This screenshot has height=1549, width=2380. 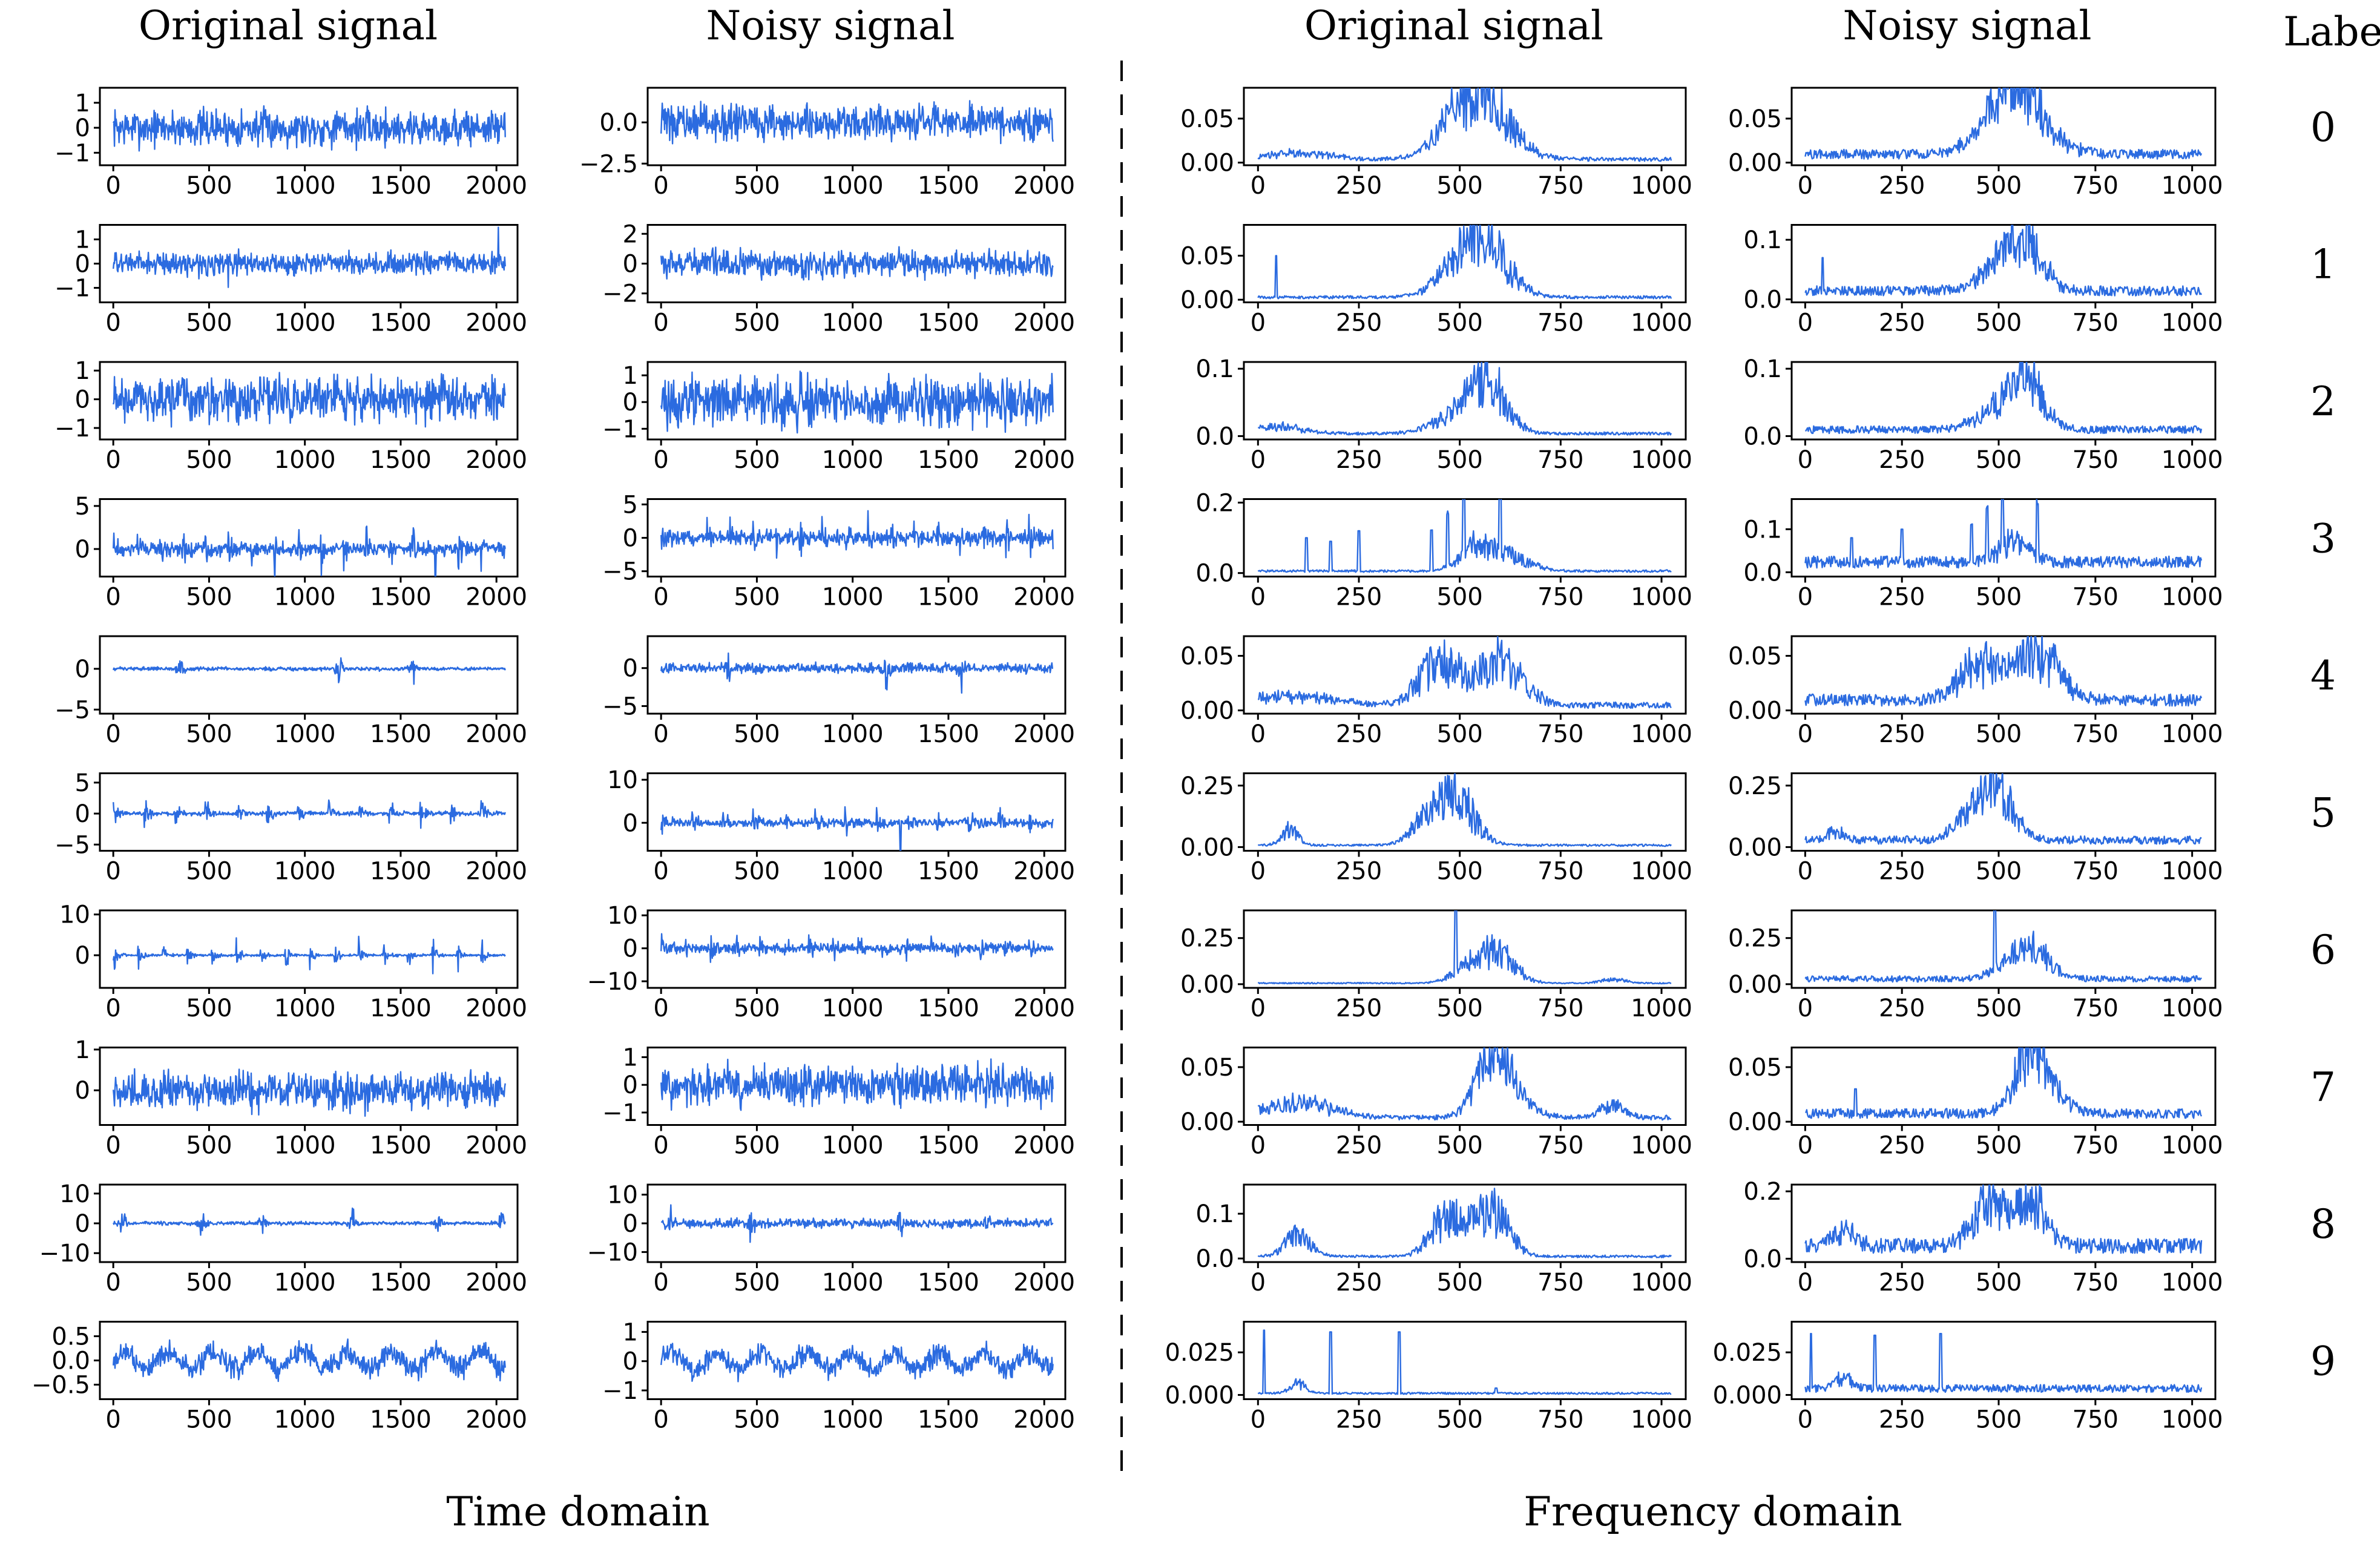 What do you see at coordinates (1747, 1395) in the screenshot?
I see `y-tick-label: 0.000` at bounding box center [1747, 1395].